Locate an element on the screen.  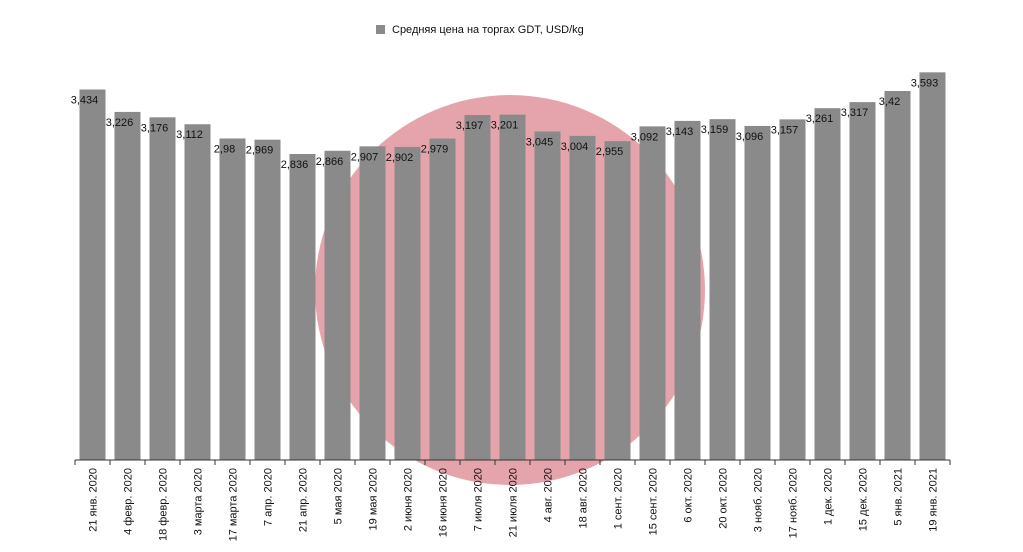
x-tick-label: 1 дек. 2020 is located at coordinates (829, 496).